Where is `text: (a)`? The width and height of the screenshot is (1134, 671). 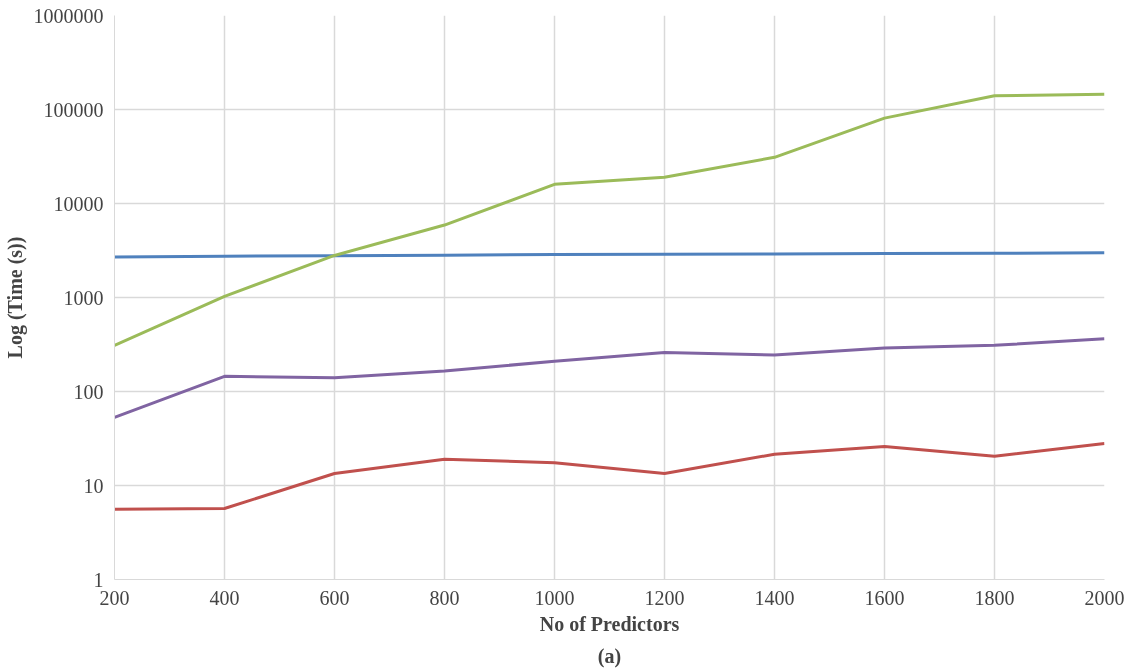
text: (a) is located at coordinates (609, 656).